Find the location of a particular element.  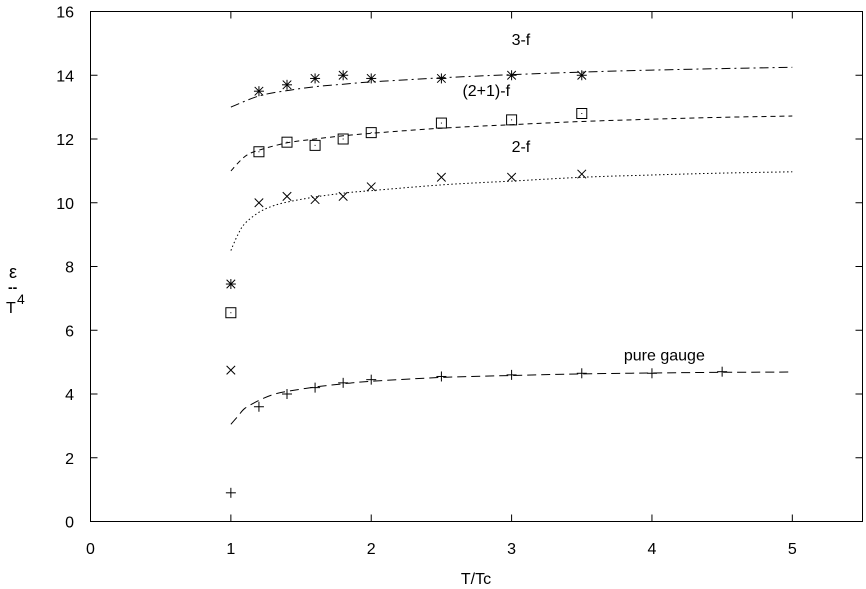

y-tick-label: 14 is located at coordinates (65, 76).